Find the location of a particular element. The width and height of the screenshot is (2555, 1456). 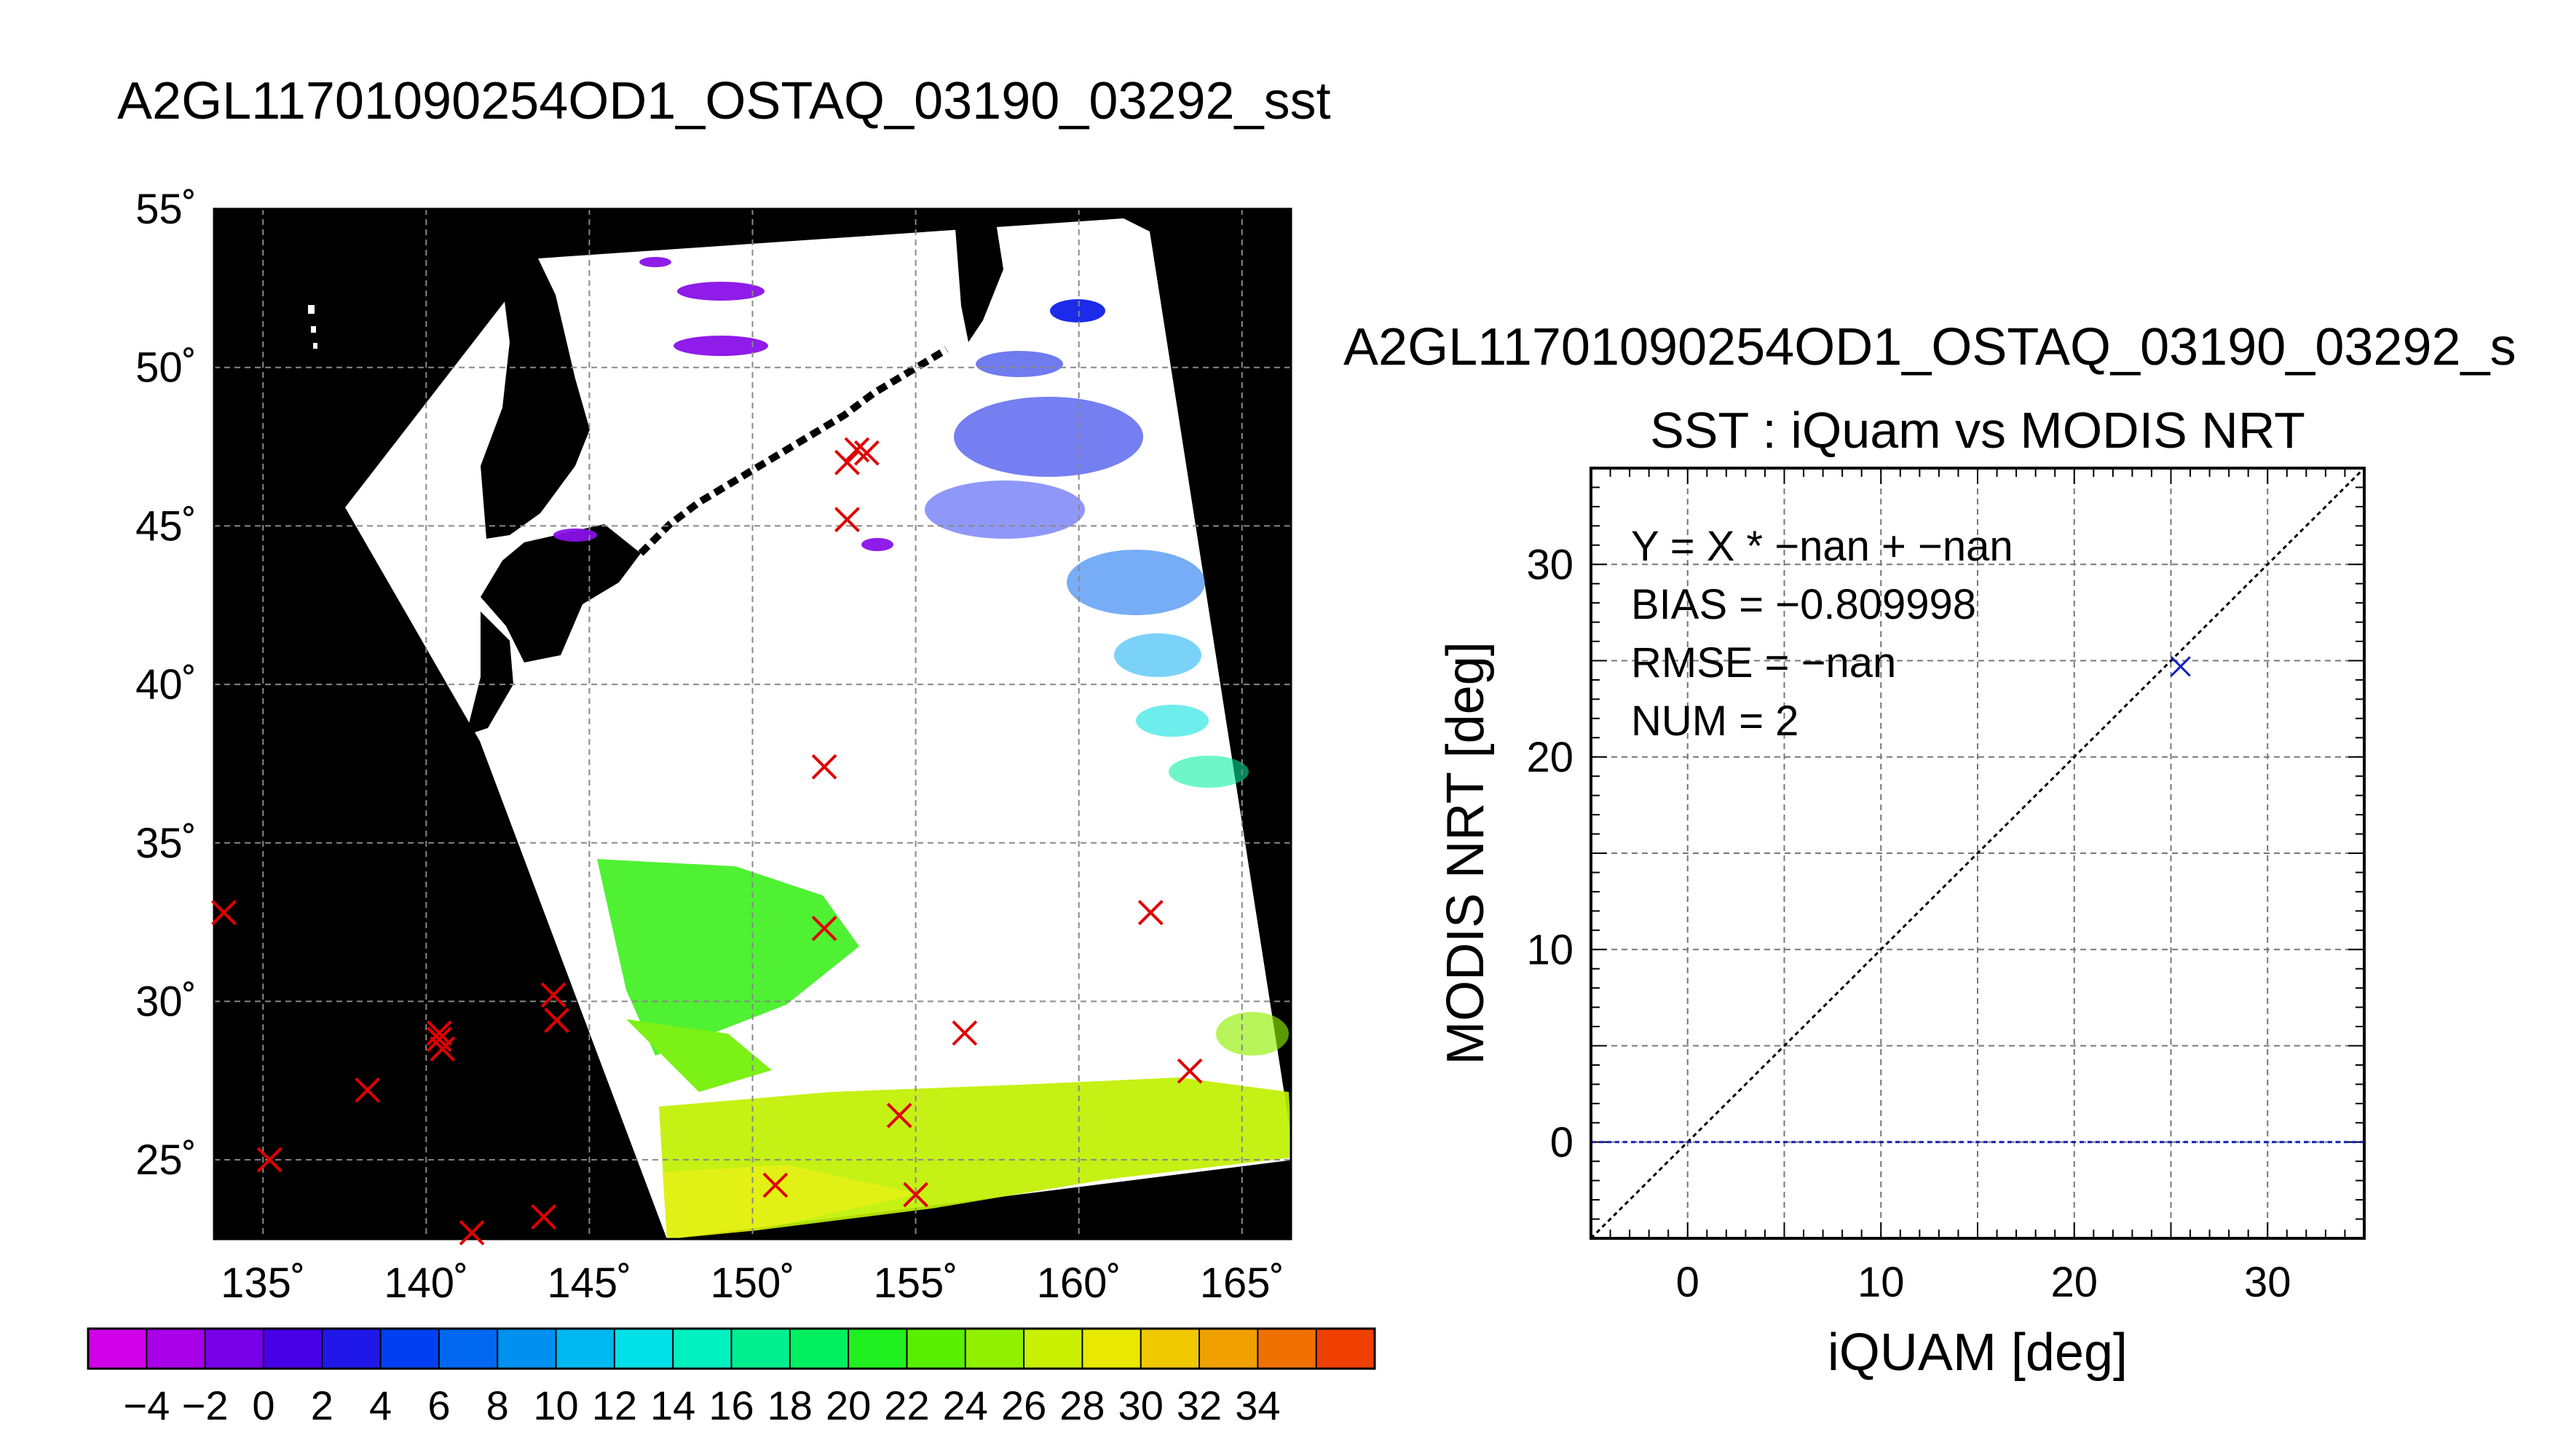

kuril-islands is located at coordinates (793, 451).